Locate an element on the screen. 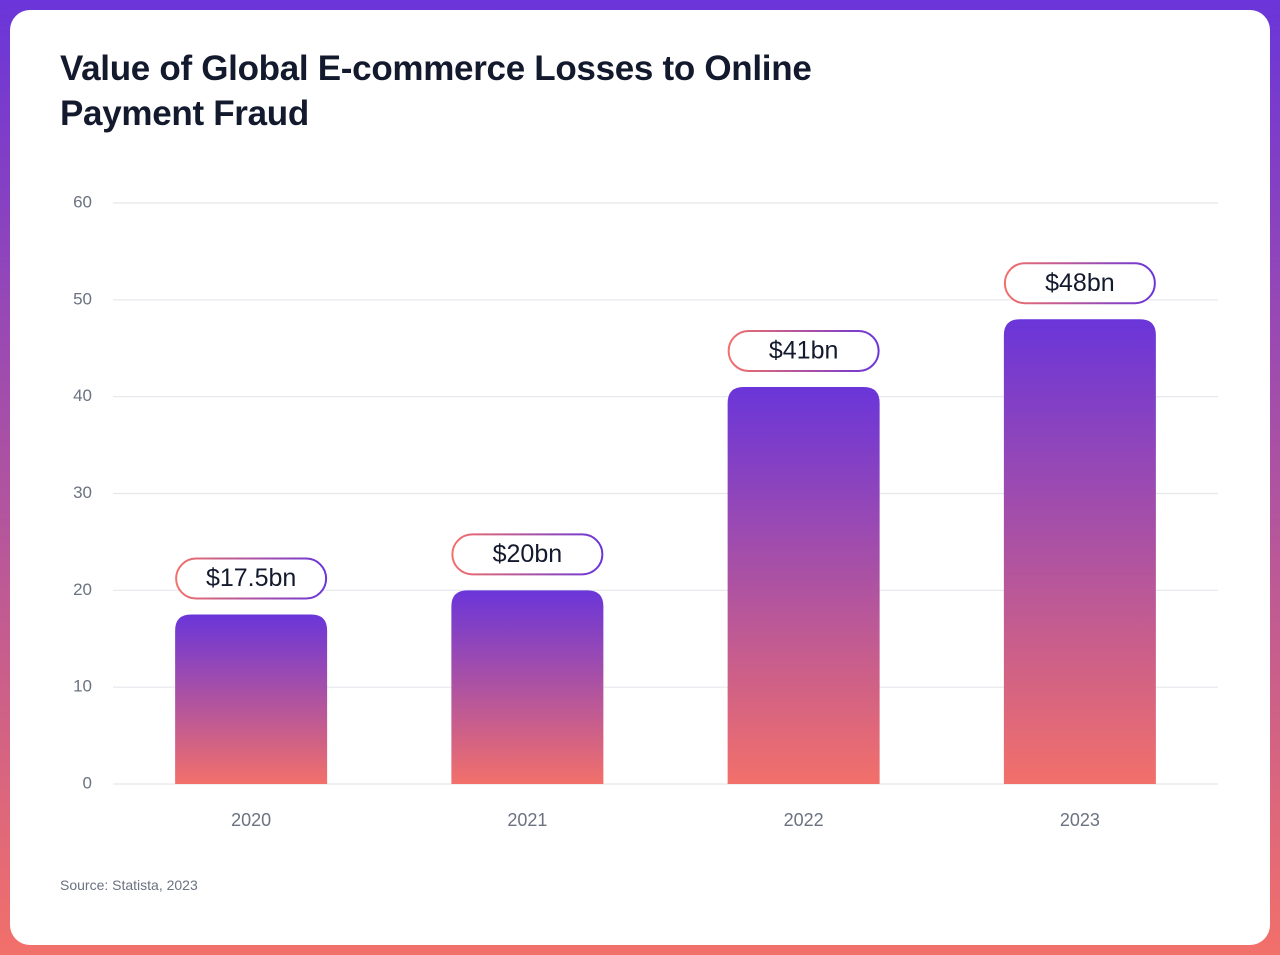 Image resolution: width=1280 pixels, height=955 pixels. source-note: Source: Statista, 2023 is located at coordinates (129, 885).